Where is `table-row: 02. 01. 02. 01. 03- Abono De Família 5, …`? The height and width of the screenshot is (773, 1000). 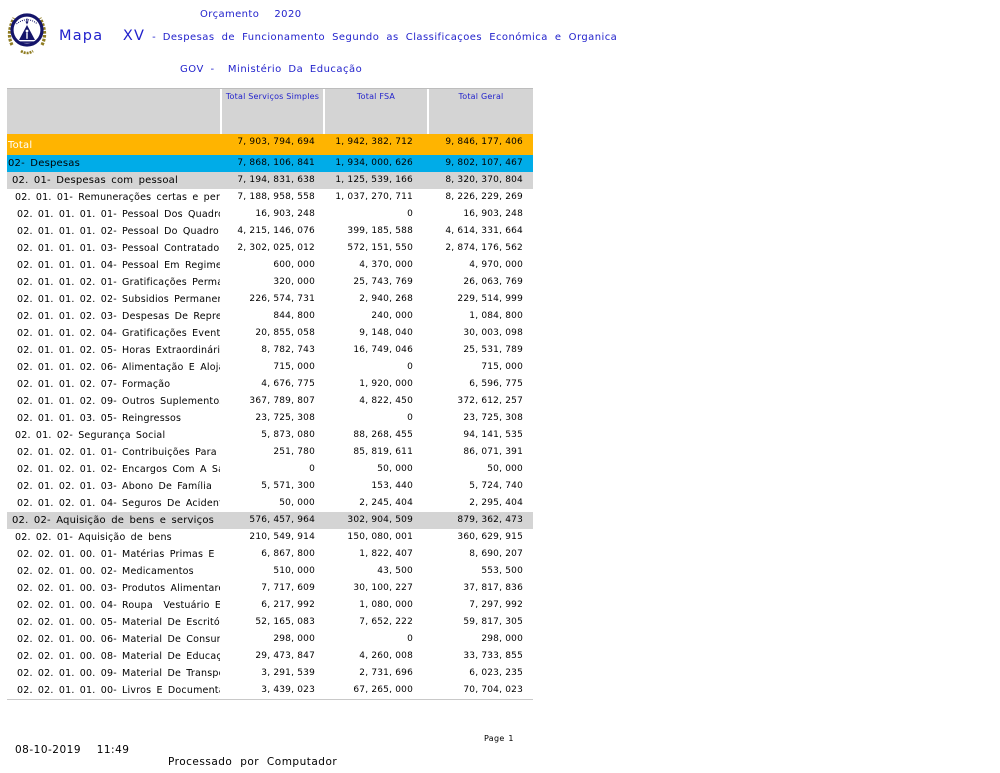
table-row: 02. 01. 02. 01. 03- Abono De Família 5, … is located at coordinates (270, 486).